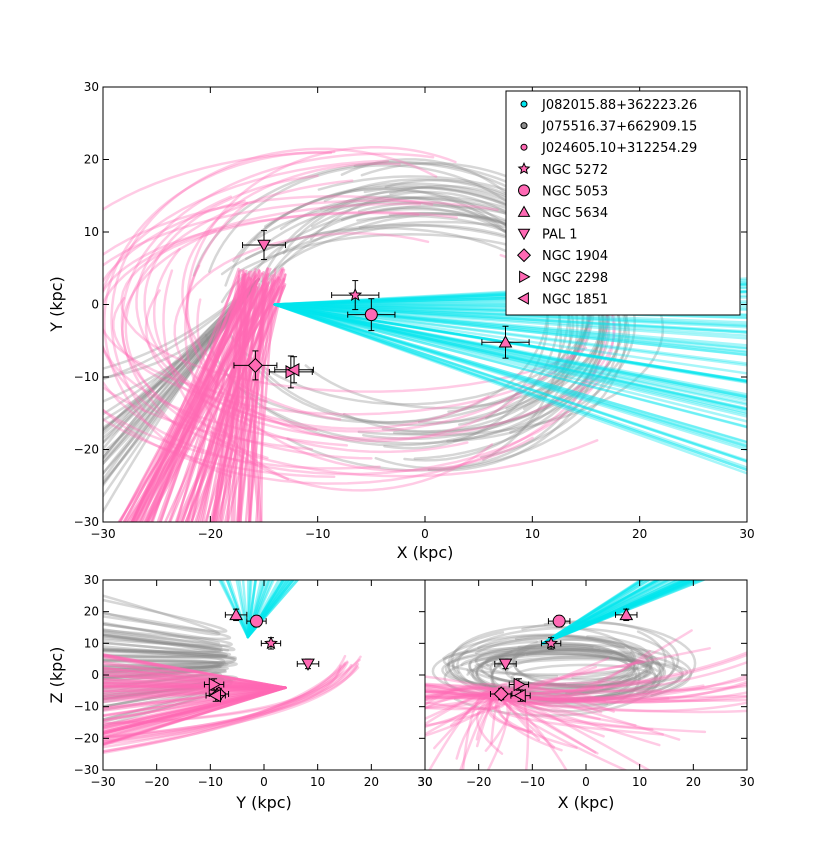 This screenshot has height=856, width=830. Describe the element at coordinates (95, 675) in the screenshot. I see `y-tick-label: 0` at that location.